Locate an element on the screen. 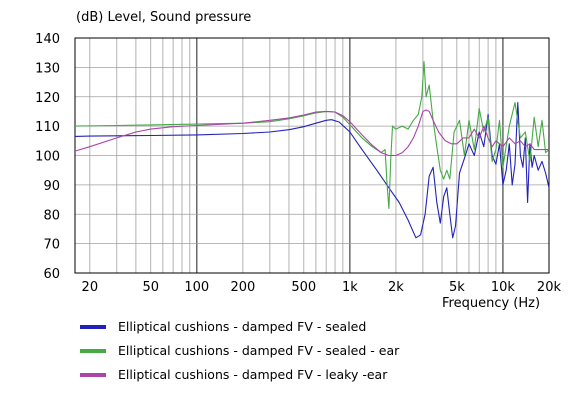  y-tick-label: 90 is located at coordinates (51, 186).